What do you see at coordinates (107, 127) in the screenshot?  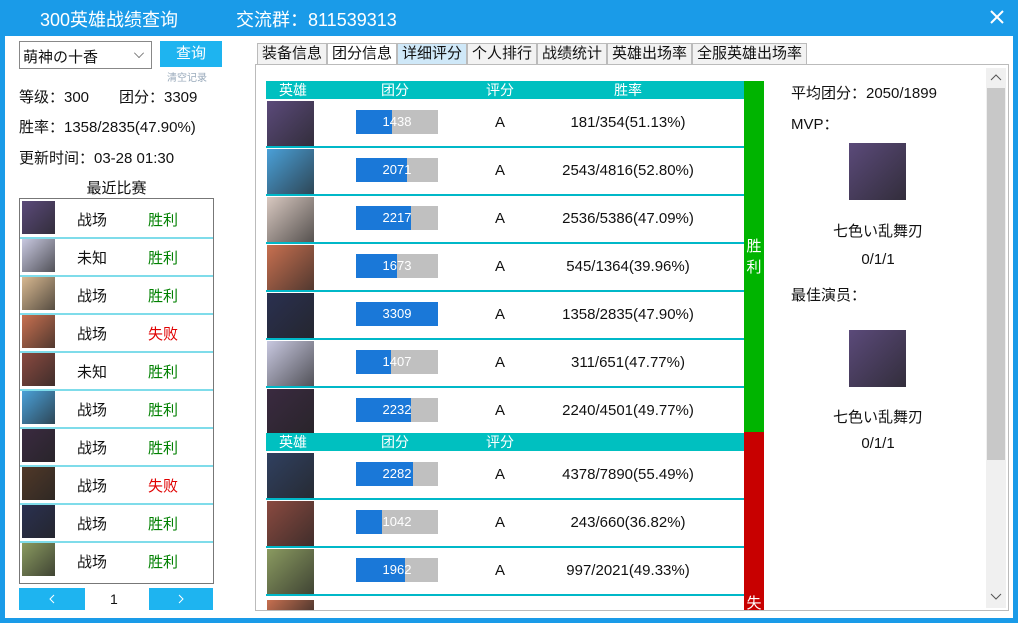 I see `win-rate: 胜率：1358/2835(47.90%)` at bounding box center [107, 127].